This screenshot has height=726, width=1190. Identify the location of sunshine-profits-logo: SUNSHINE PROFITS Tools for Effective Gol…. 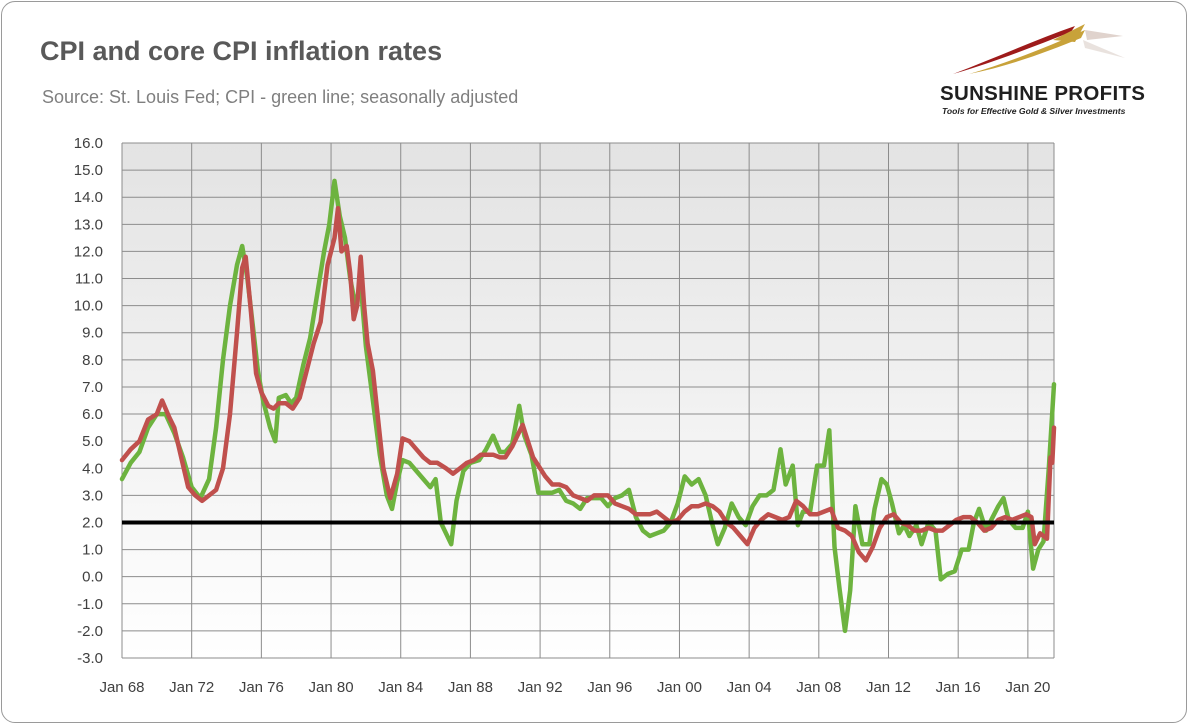
(1052, 68).